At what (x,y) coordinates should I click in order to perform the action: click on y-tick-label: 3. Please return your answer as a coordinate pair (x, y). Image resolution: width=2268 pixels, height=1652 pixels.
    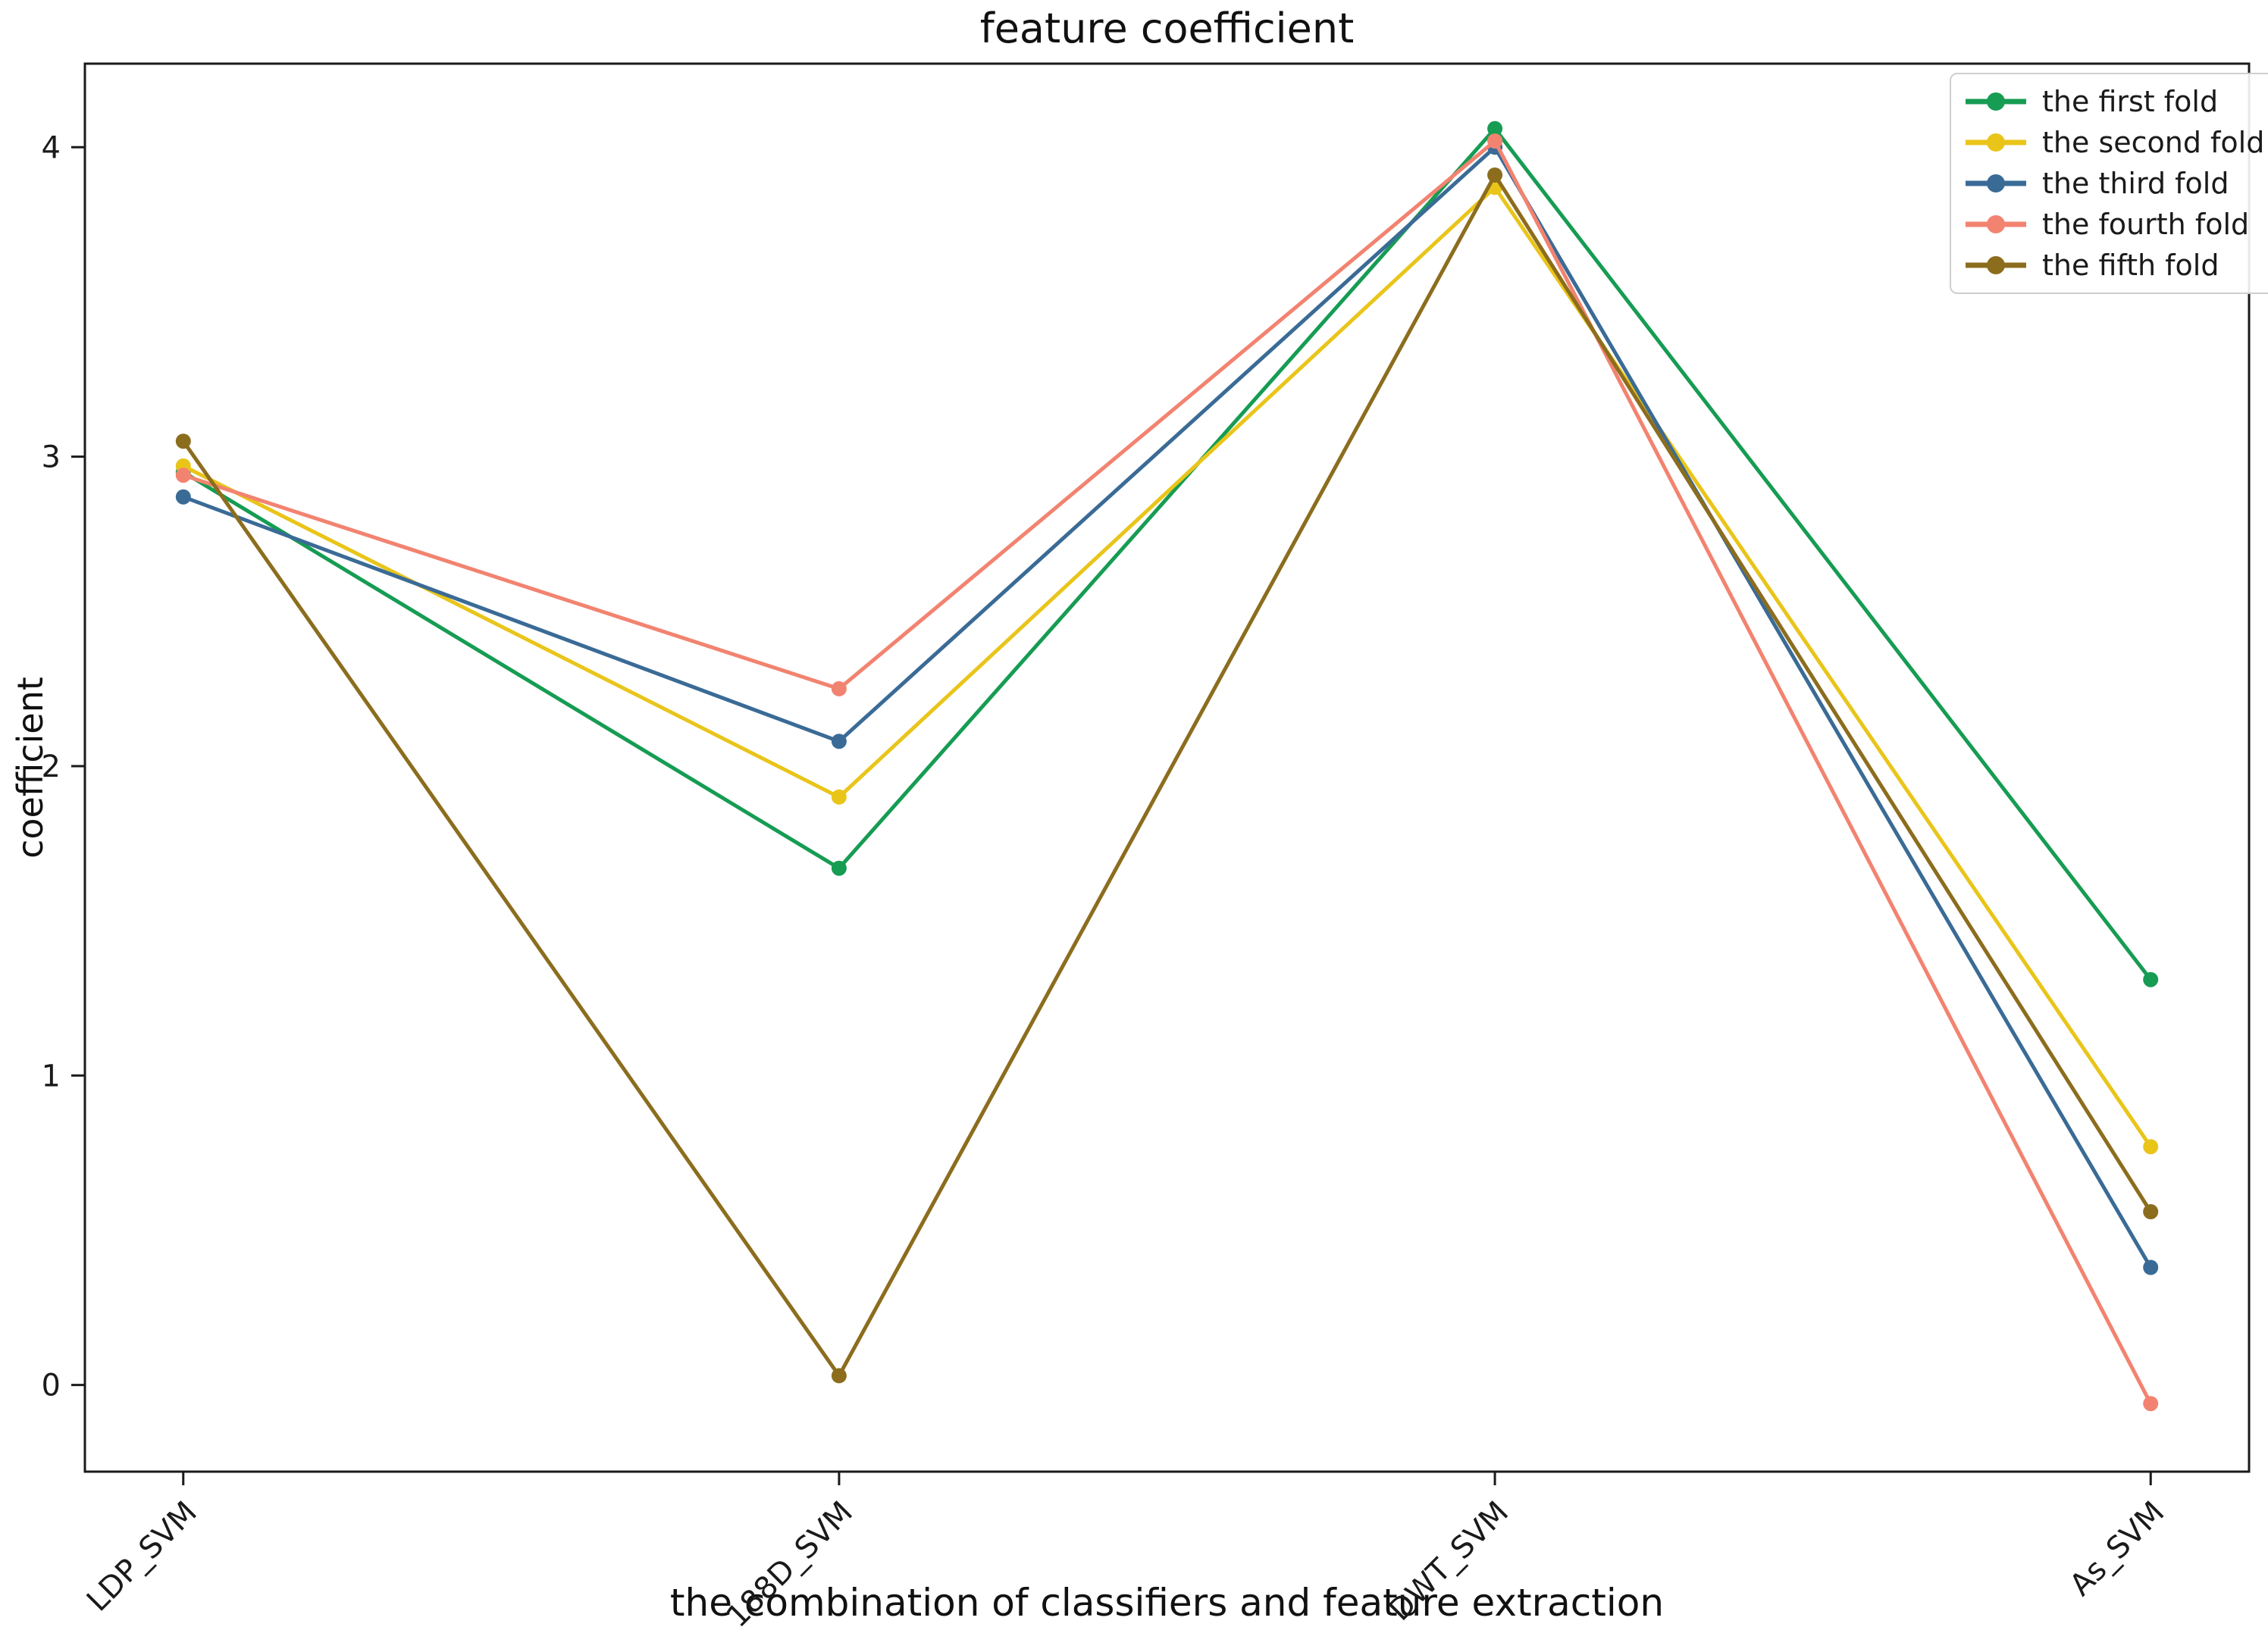
    Looking at the image, I should click on (51, 457).